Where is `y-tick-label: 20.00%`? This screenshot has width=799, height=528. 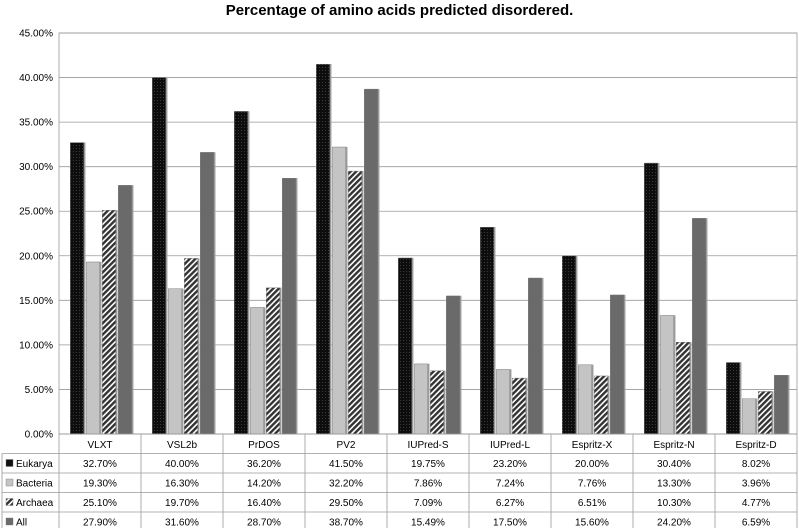
y-tick-label: 20.00% is located at coordinates (36, 256).